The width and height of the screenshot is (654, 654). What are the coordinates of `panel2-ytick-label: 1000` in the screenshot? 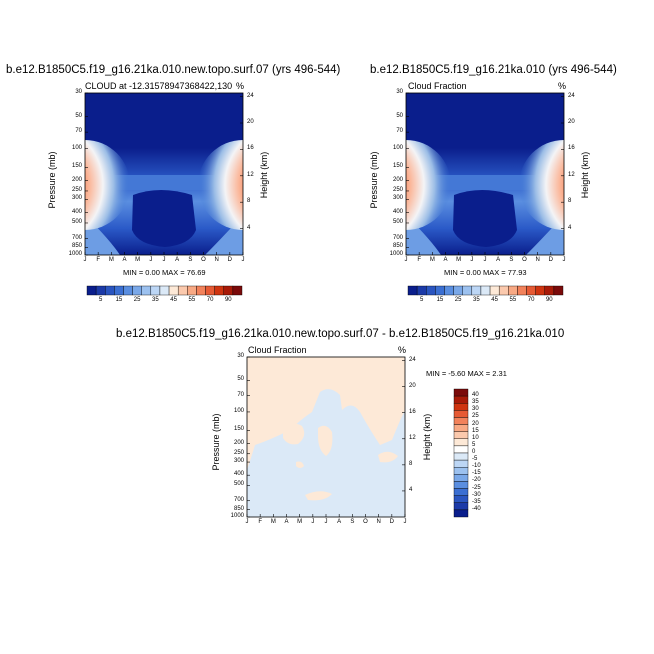 It's located at (396, 254).